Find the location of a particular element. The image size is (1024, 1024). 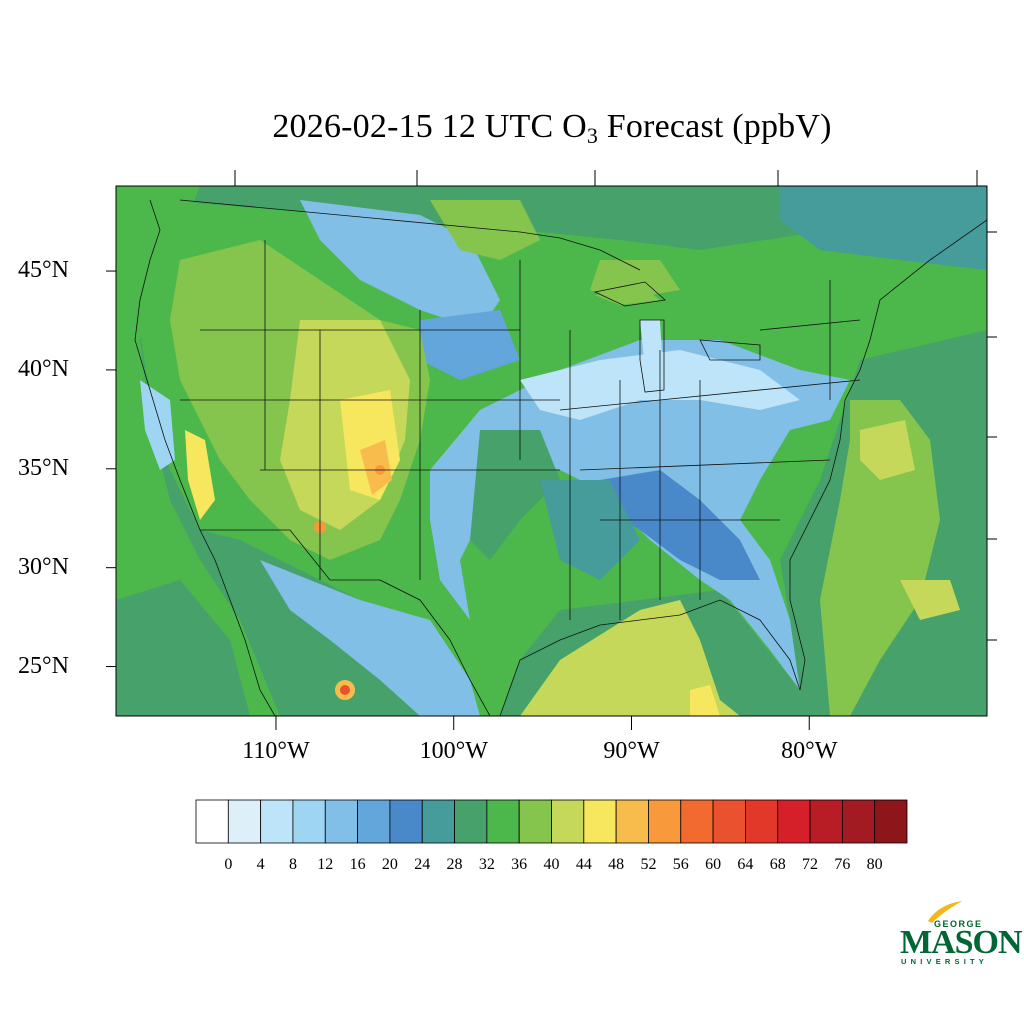

map-title: 2026-02-15 12 UTC O3 Forecast (ppbV) is located at coordinates (552, 128).